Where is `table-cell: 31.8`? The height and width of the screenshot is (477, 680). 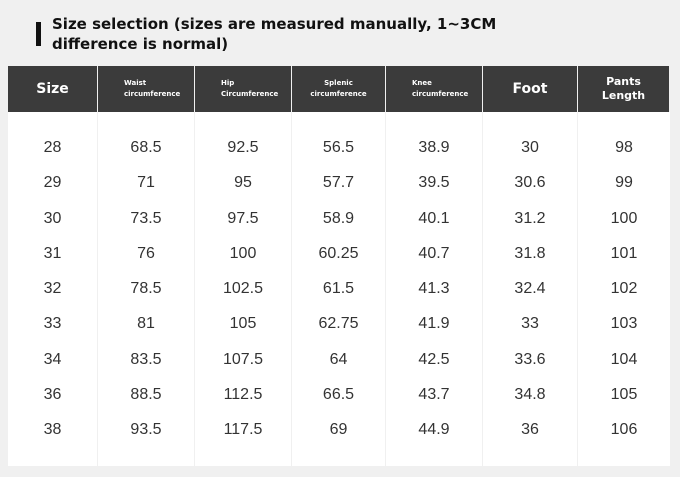
table-cell: 31.8 is located at coordinates (530, 253).